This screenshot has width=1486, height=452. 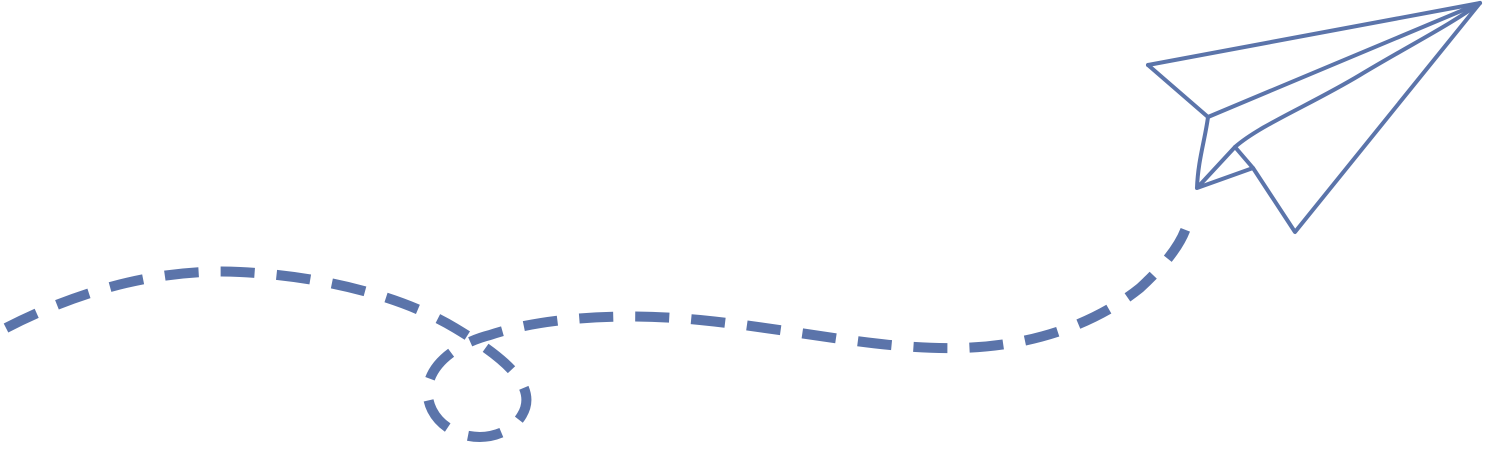 I want to click on paper-plane-icon, so click(x=1314, y=117).